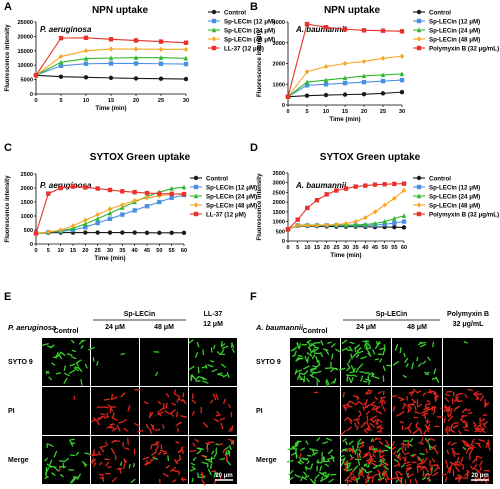  What do you see at coordinates (66, 331) in the screenshot?
I see `column-label: Control` at bounding box center [66, 331].